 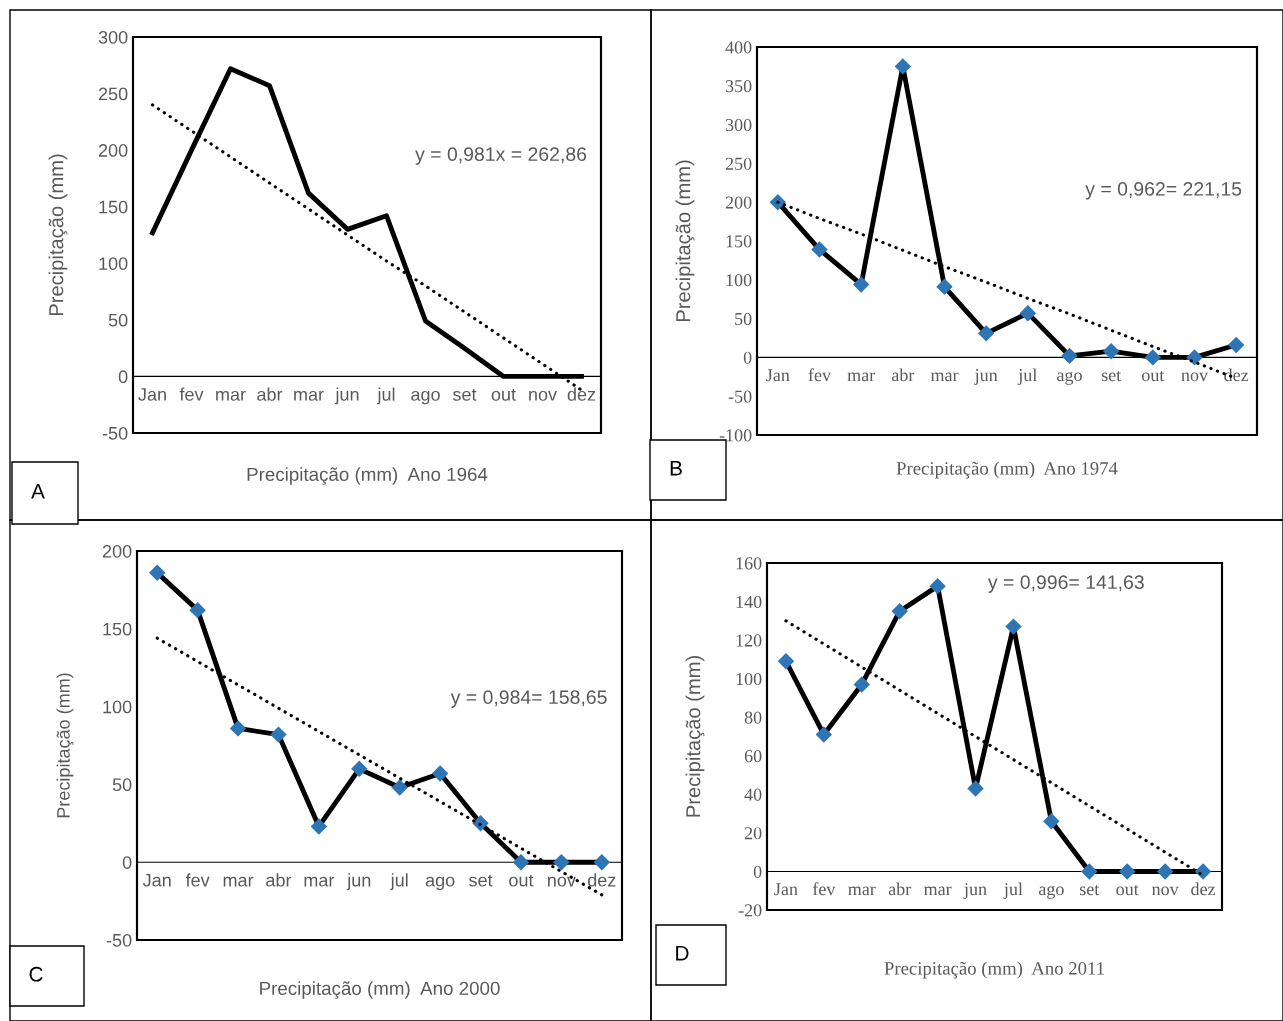 What do you see at coordinates (753, 833) in the screenshot?
I see `y-tick-label: 20` at bounding box center [753, 833].